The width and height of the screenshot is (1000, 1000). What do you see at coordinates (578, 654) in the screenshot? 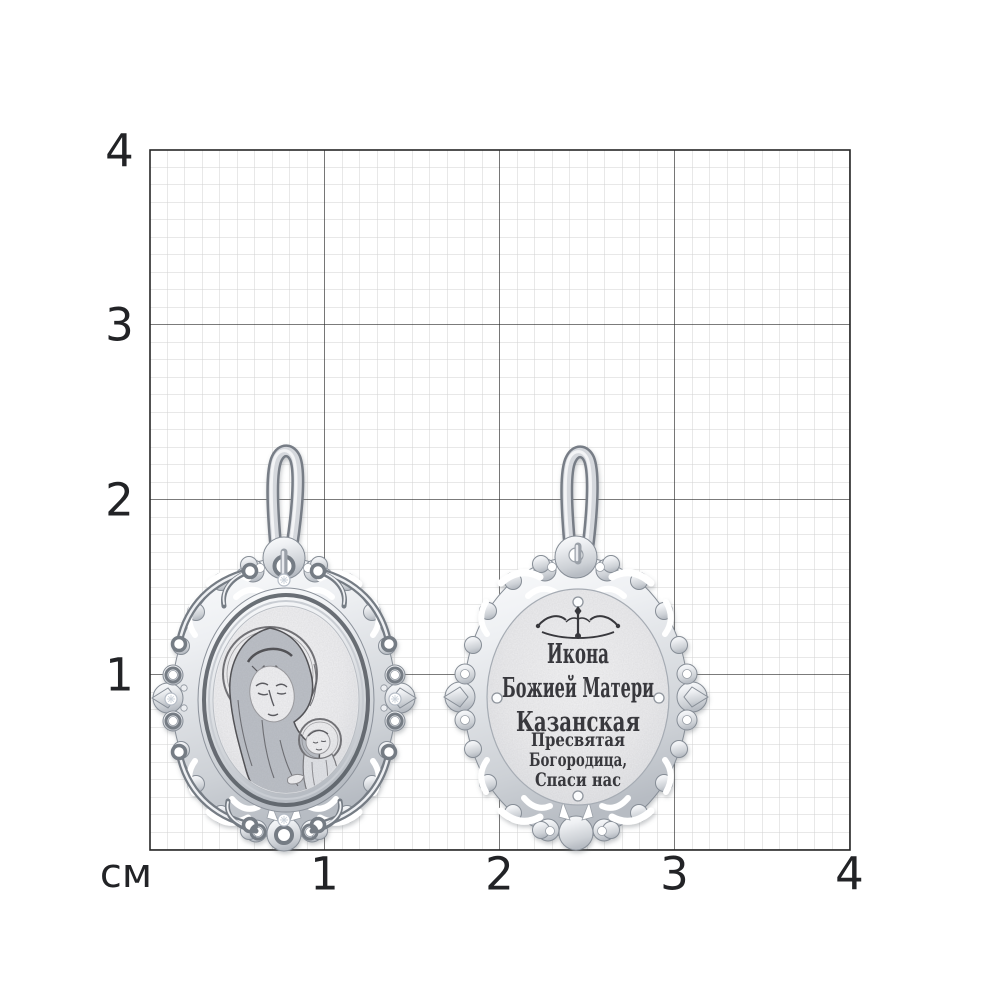
I see `engraving-line-1: Икона` at bounding box center [578, 654].